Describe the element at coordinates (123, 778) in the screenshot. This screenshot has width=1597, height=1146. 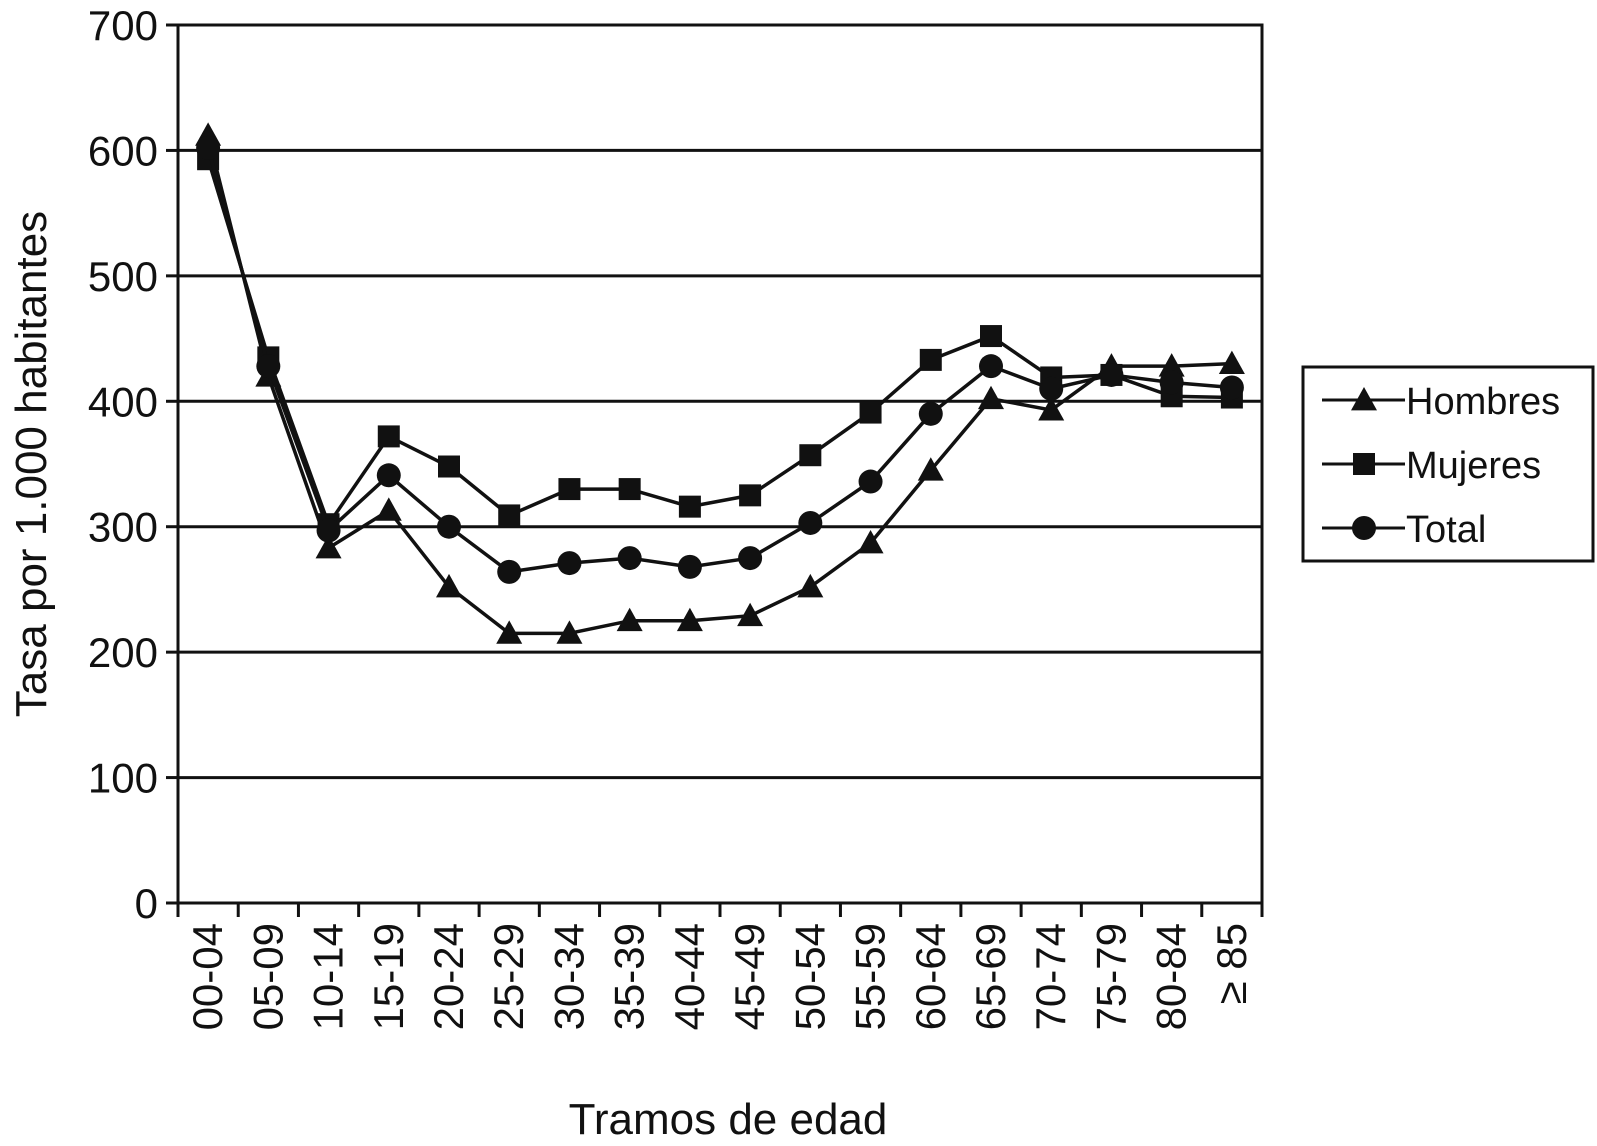
I see `y-tick-label: 100` at that location.